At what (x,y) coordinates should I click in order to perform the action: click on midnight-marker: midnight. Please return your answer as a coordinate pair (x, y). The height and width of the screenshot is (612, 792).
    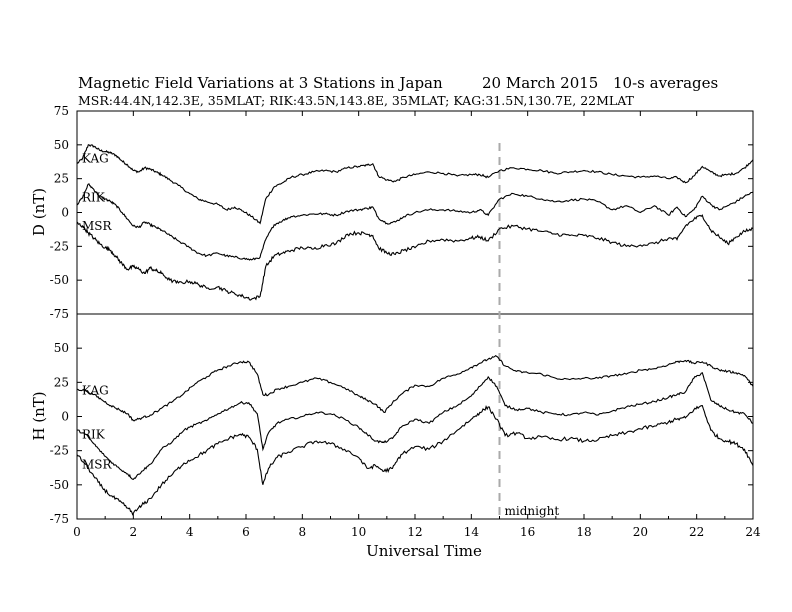
    Looking at the image, I should click on (529, 331).